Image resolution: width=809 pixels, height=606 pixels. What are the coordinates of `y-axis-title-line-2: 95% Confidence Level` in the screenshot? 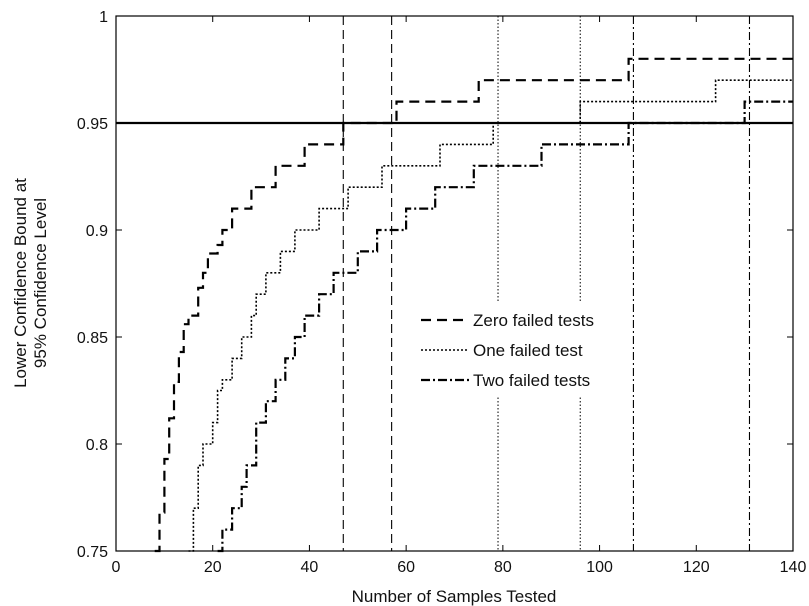 It's located at (40, 283).